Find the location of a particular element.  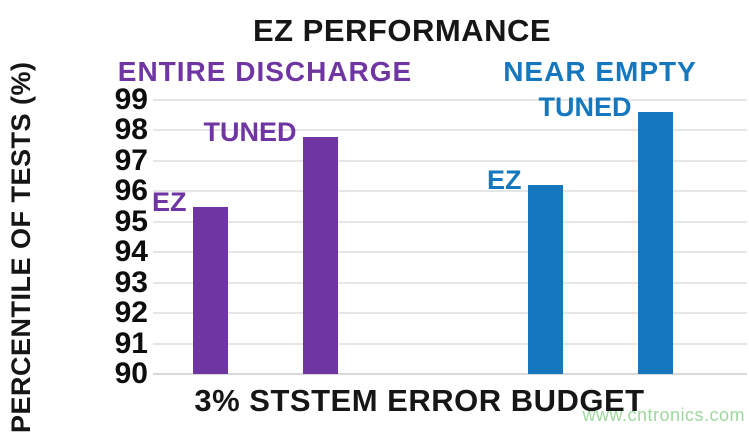

y-tick-label-90: 90 is located at coordinates (131, 373).